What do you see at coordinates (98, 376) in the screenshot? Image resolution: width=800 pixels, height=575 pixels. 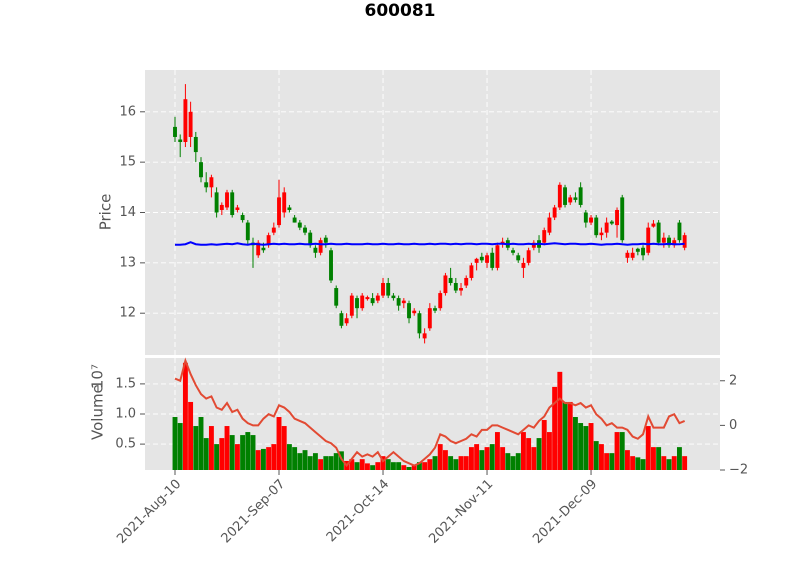 I see `volume-offset: 10⁷` at bounding box center [98, 376].